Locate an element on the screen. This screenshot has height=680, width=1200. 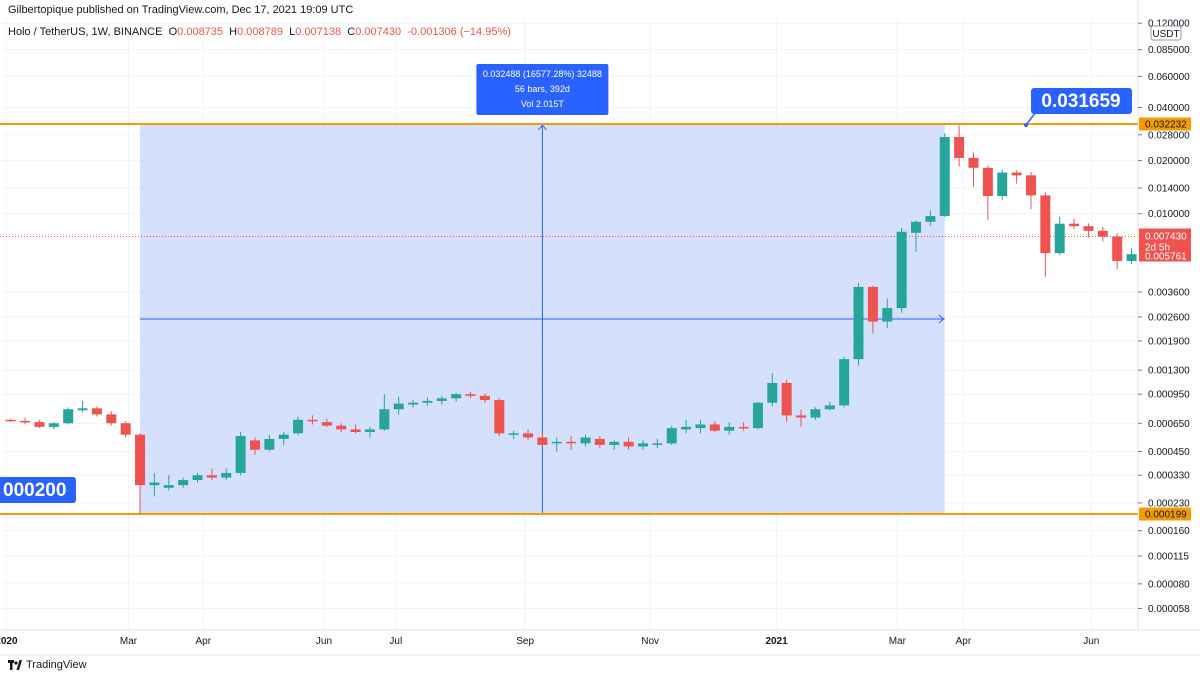
time-tick-label: Sep is located at coordinates (525, 641).